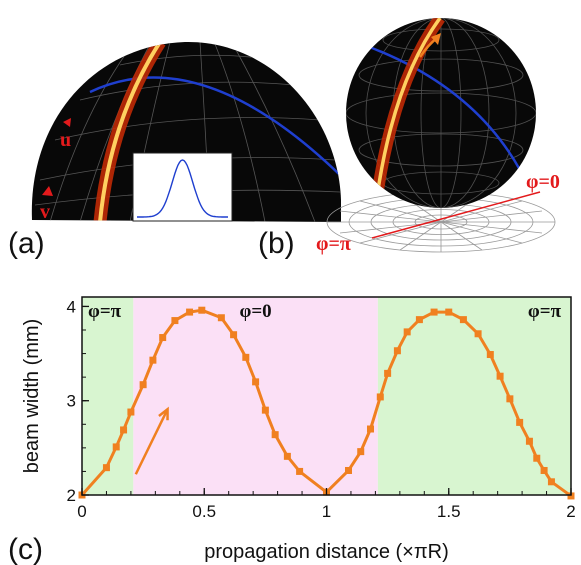 This screenshot has width=581, height=565. I want to click on region-label-1: φ=0, so click(256, 311).